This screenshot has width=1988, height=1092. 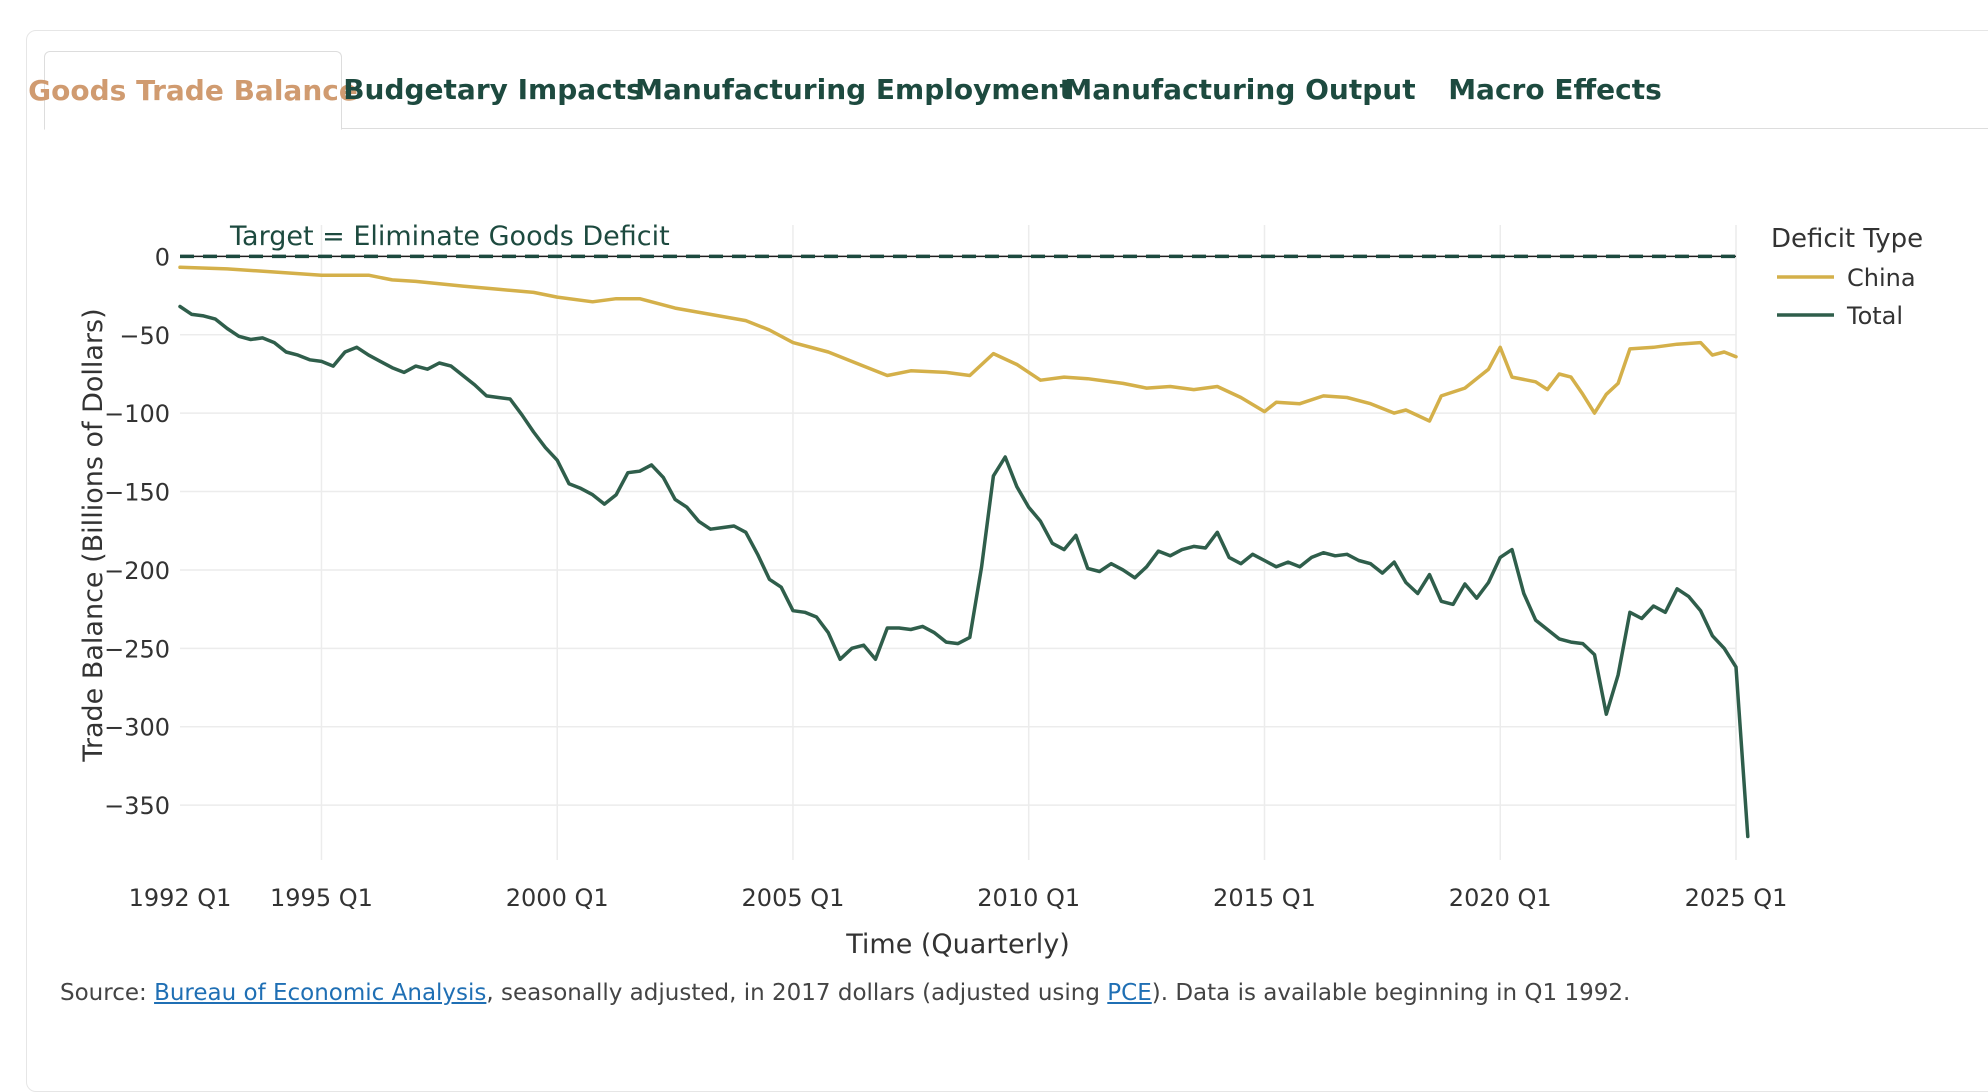 I want to click on y-tick-label: −250, so click(x=137, y=649).